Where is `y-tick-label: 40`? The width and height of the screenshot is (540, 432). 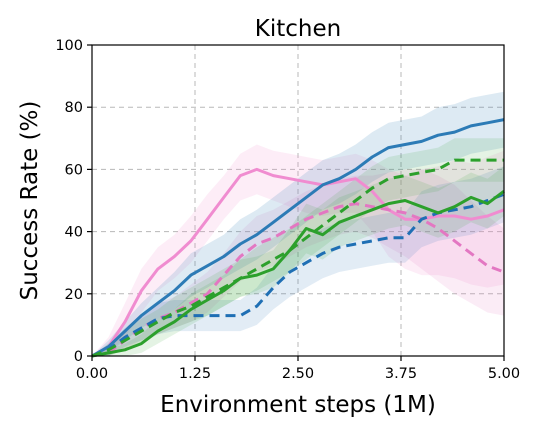
y-tick-label: 40 is located at coordinates (74, 233).